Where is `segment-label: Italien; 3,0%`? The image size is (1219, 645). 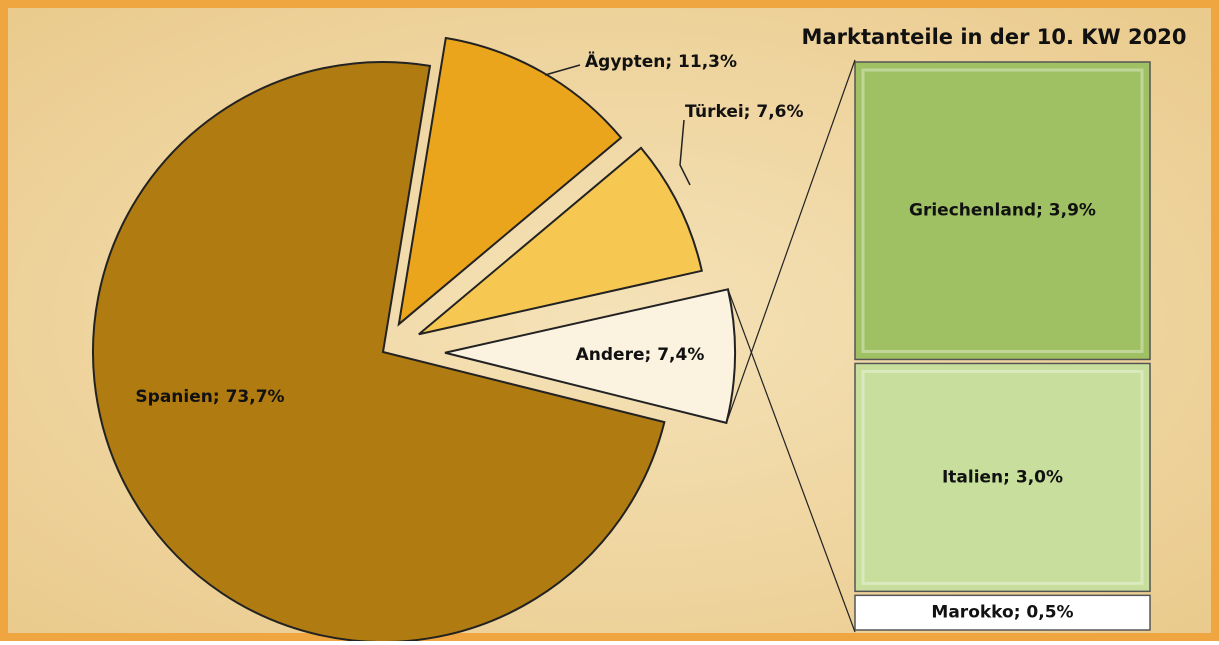
segment-label: Italien; 3,0% is located at coordinates (1002, 477).